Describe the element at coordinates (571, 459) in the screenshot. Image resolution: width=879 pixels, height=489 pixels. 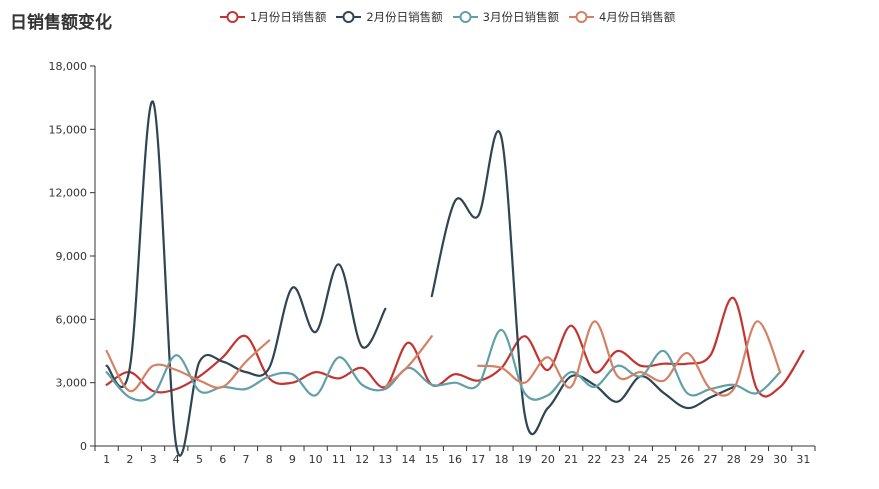
I see `x-tick-label: 21` at that location.